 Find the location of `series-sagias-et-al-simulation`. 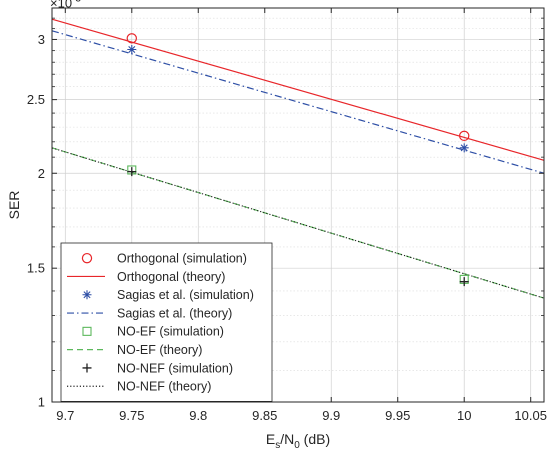

series-sagias-et-al-simulation is located at coordinates (298, 99).